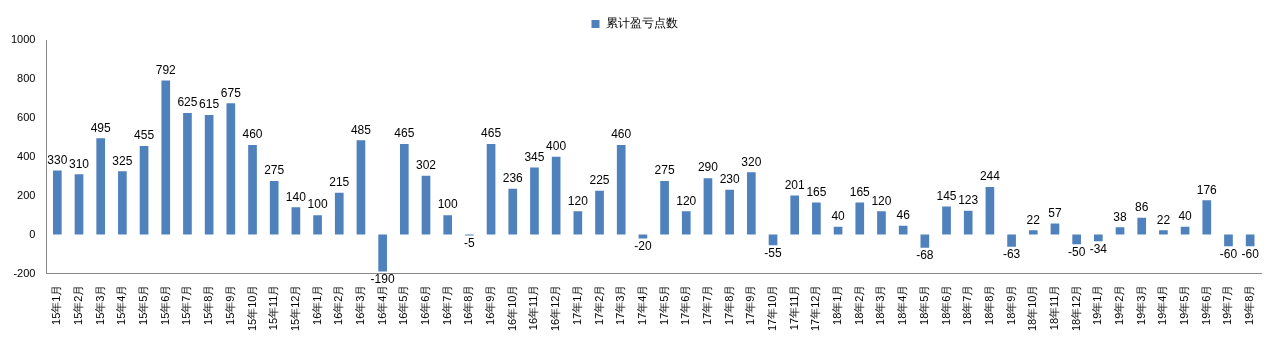 Image resolution: width=1279 pixels, height=342 pixels. I want to click on data-label: 310, so click(79, 163).